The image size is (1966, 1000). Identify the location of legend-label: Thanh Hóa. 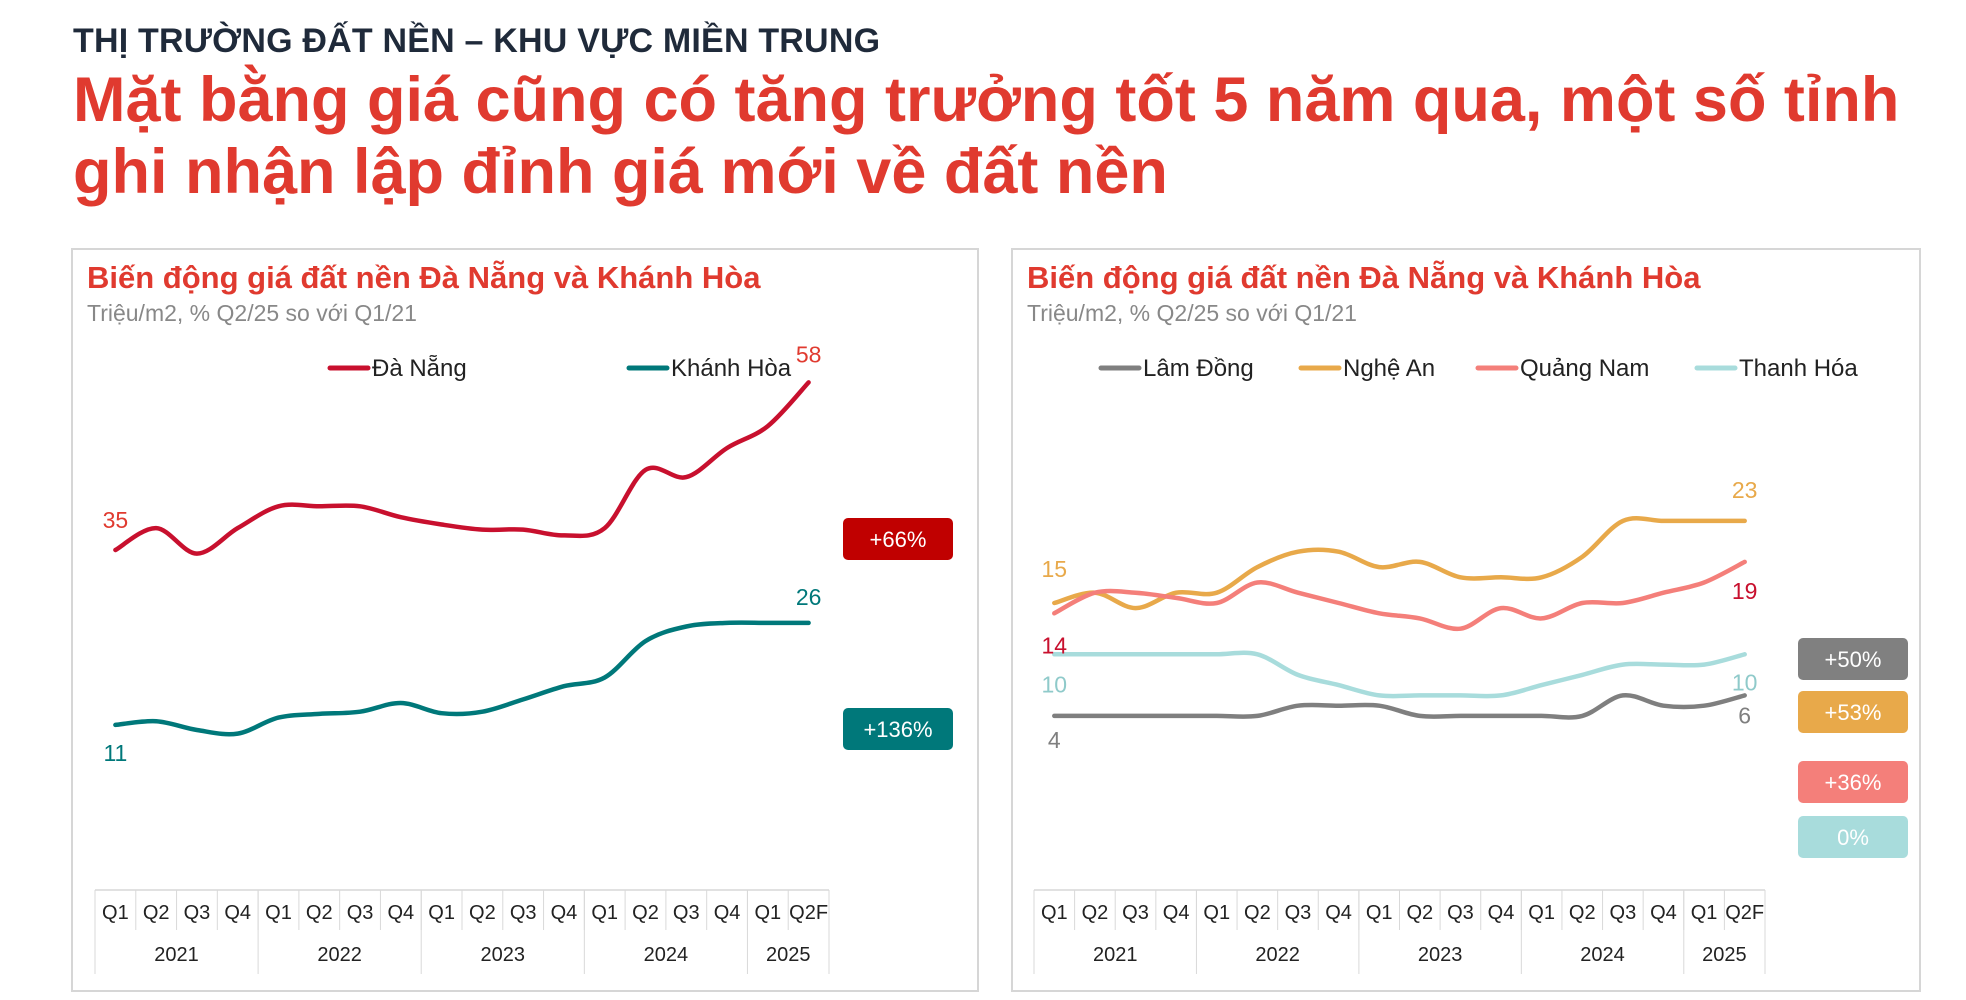
(1798, 368).